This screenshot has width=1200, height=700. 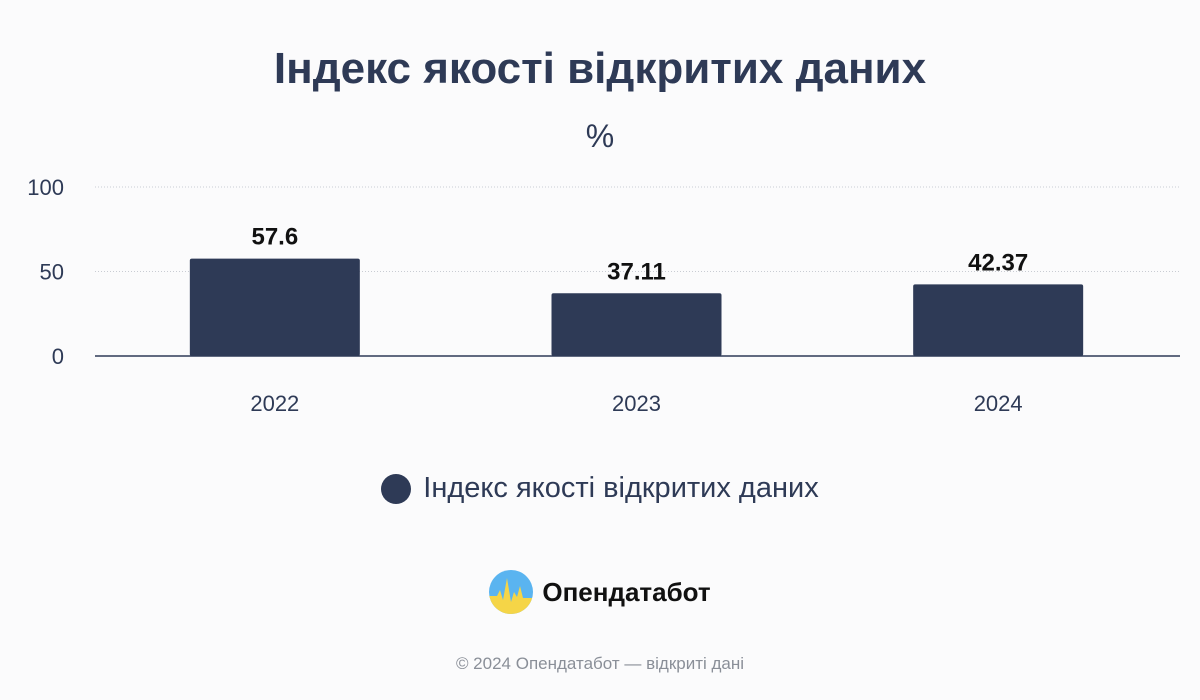 What do you see at coordinates (396, 488) in the screenshot?
I see `legend-marker` at bounding box center [396, 488].